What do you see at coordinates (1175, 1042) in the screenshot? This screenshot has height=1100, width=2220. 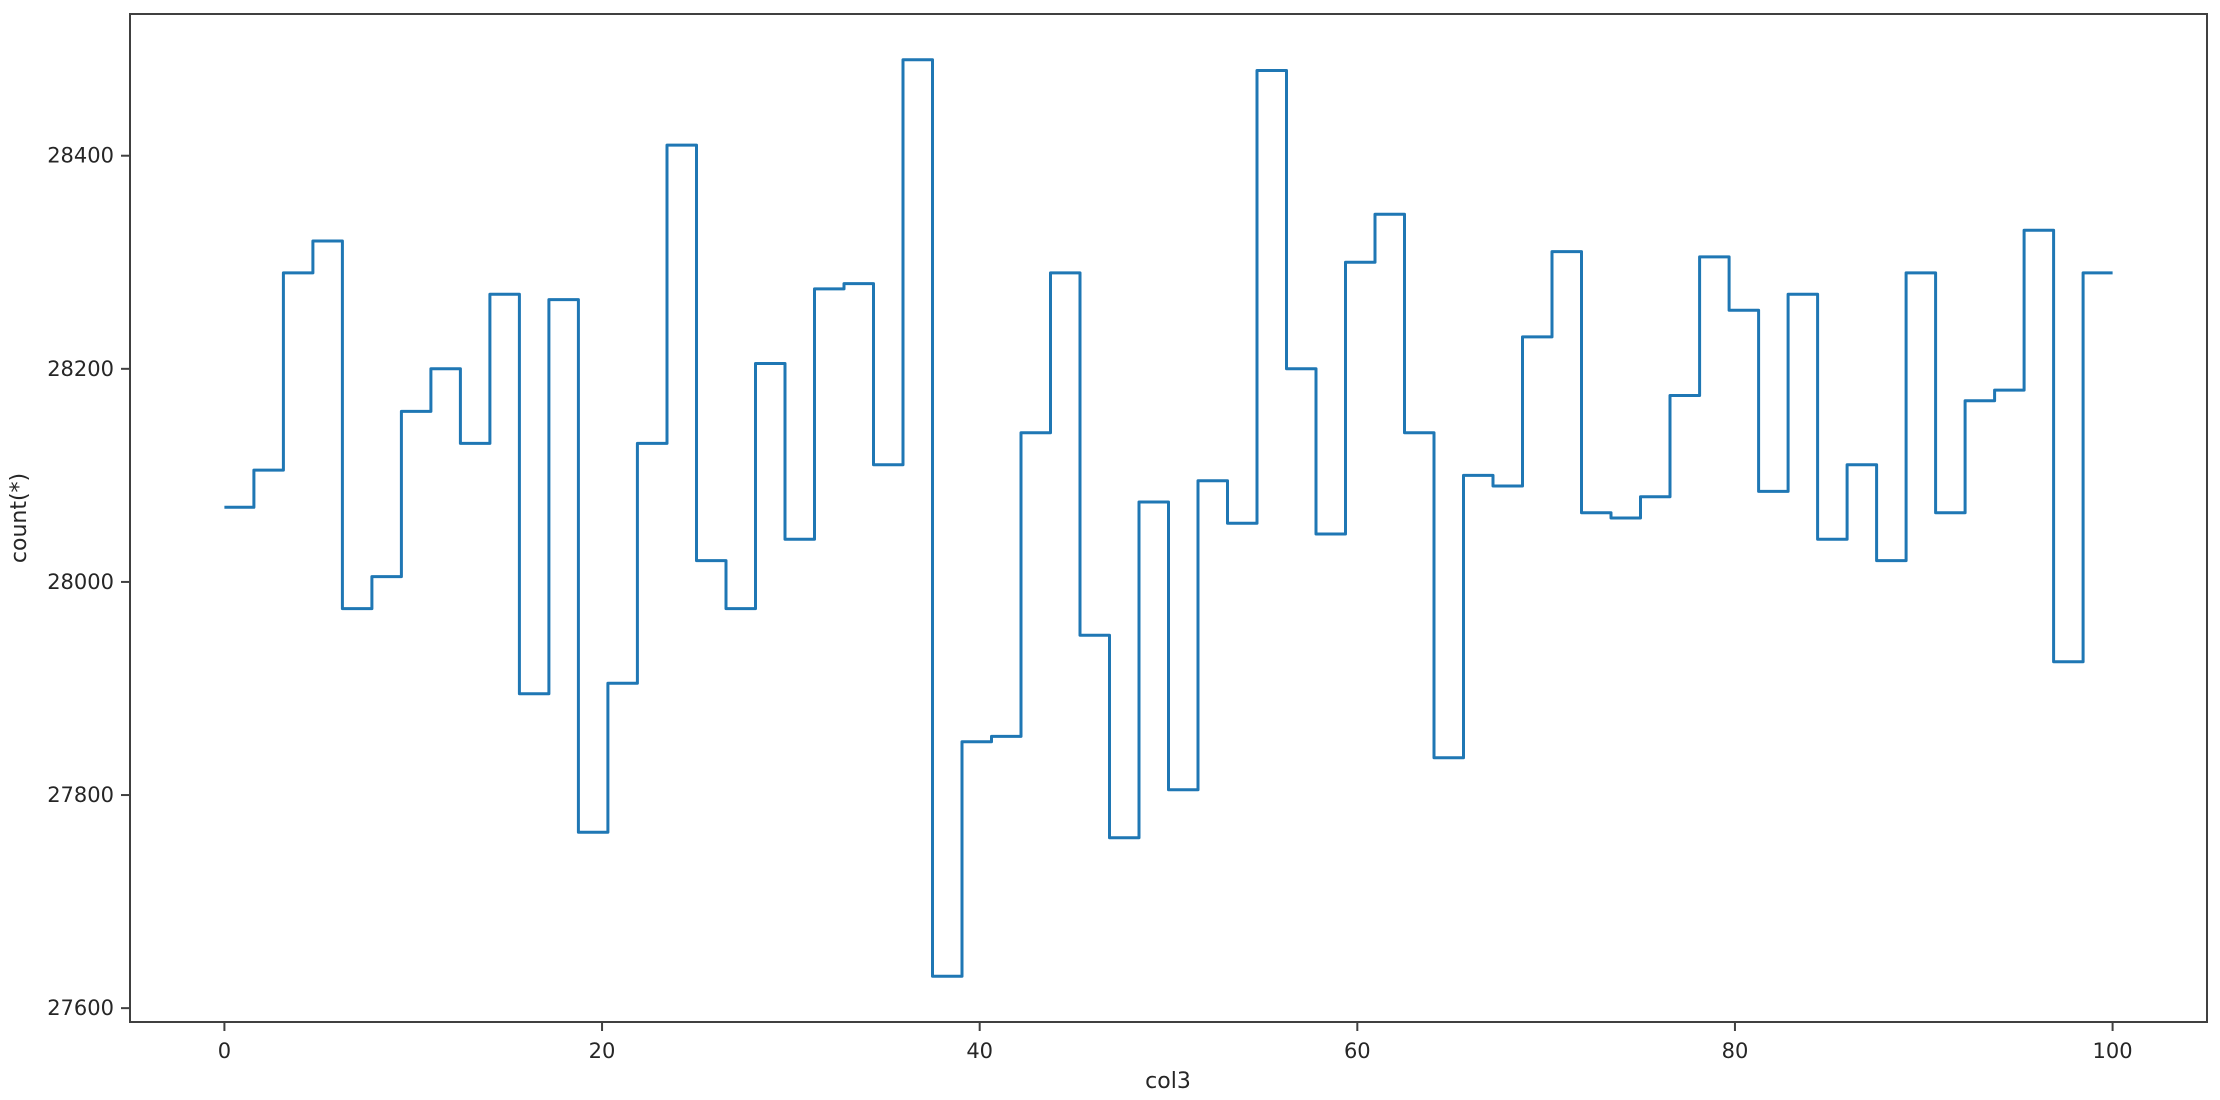 I see `x-axis-ticks: 0 20 40 60 80 100` at bounding box center [1175, 1042].